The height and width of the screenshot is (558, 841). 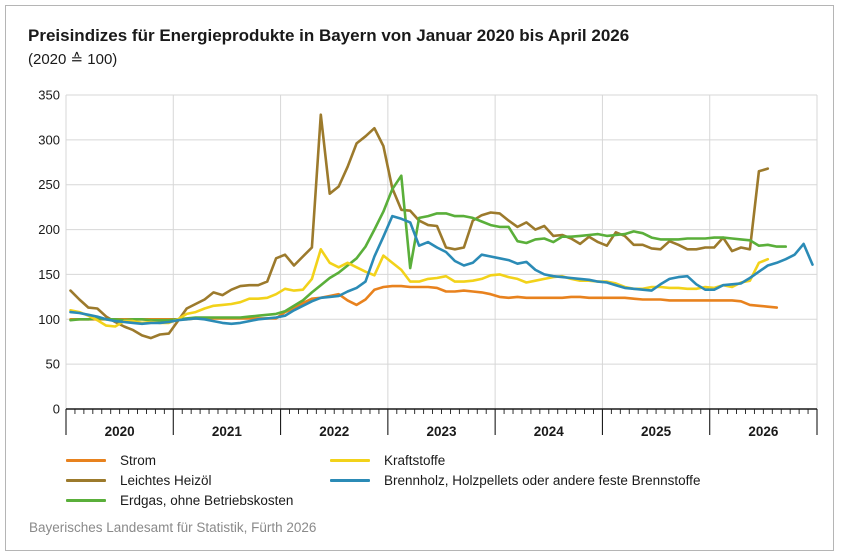 What do you see at coordinates (49, 95) in the screenshot?
I see `y-tick-label: 350` at bounding box center [49, 95].